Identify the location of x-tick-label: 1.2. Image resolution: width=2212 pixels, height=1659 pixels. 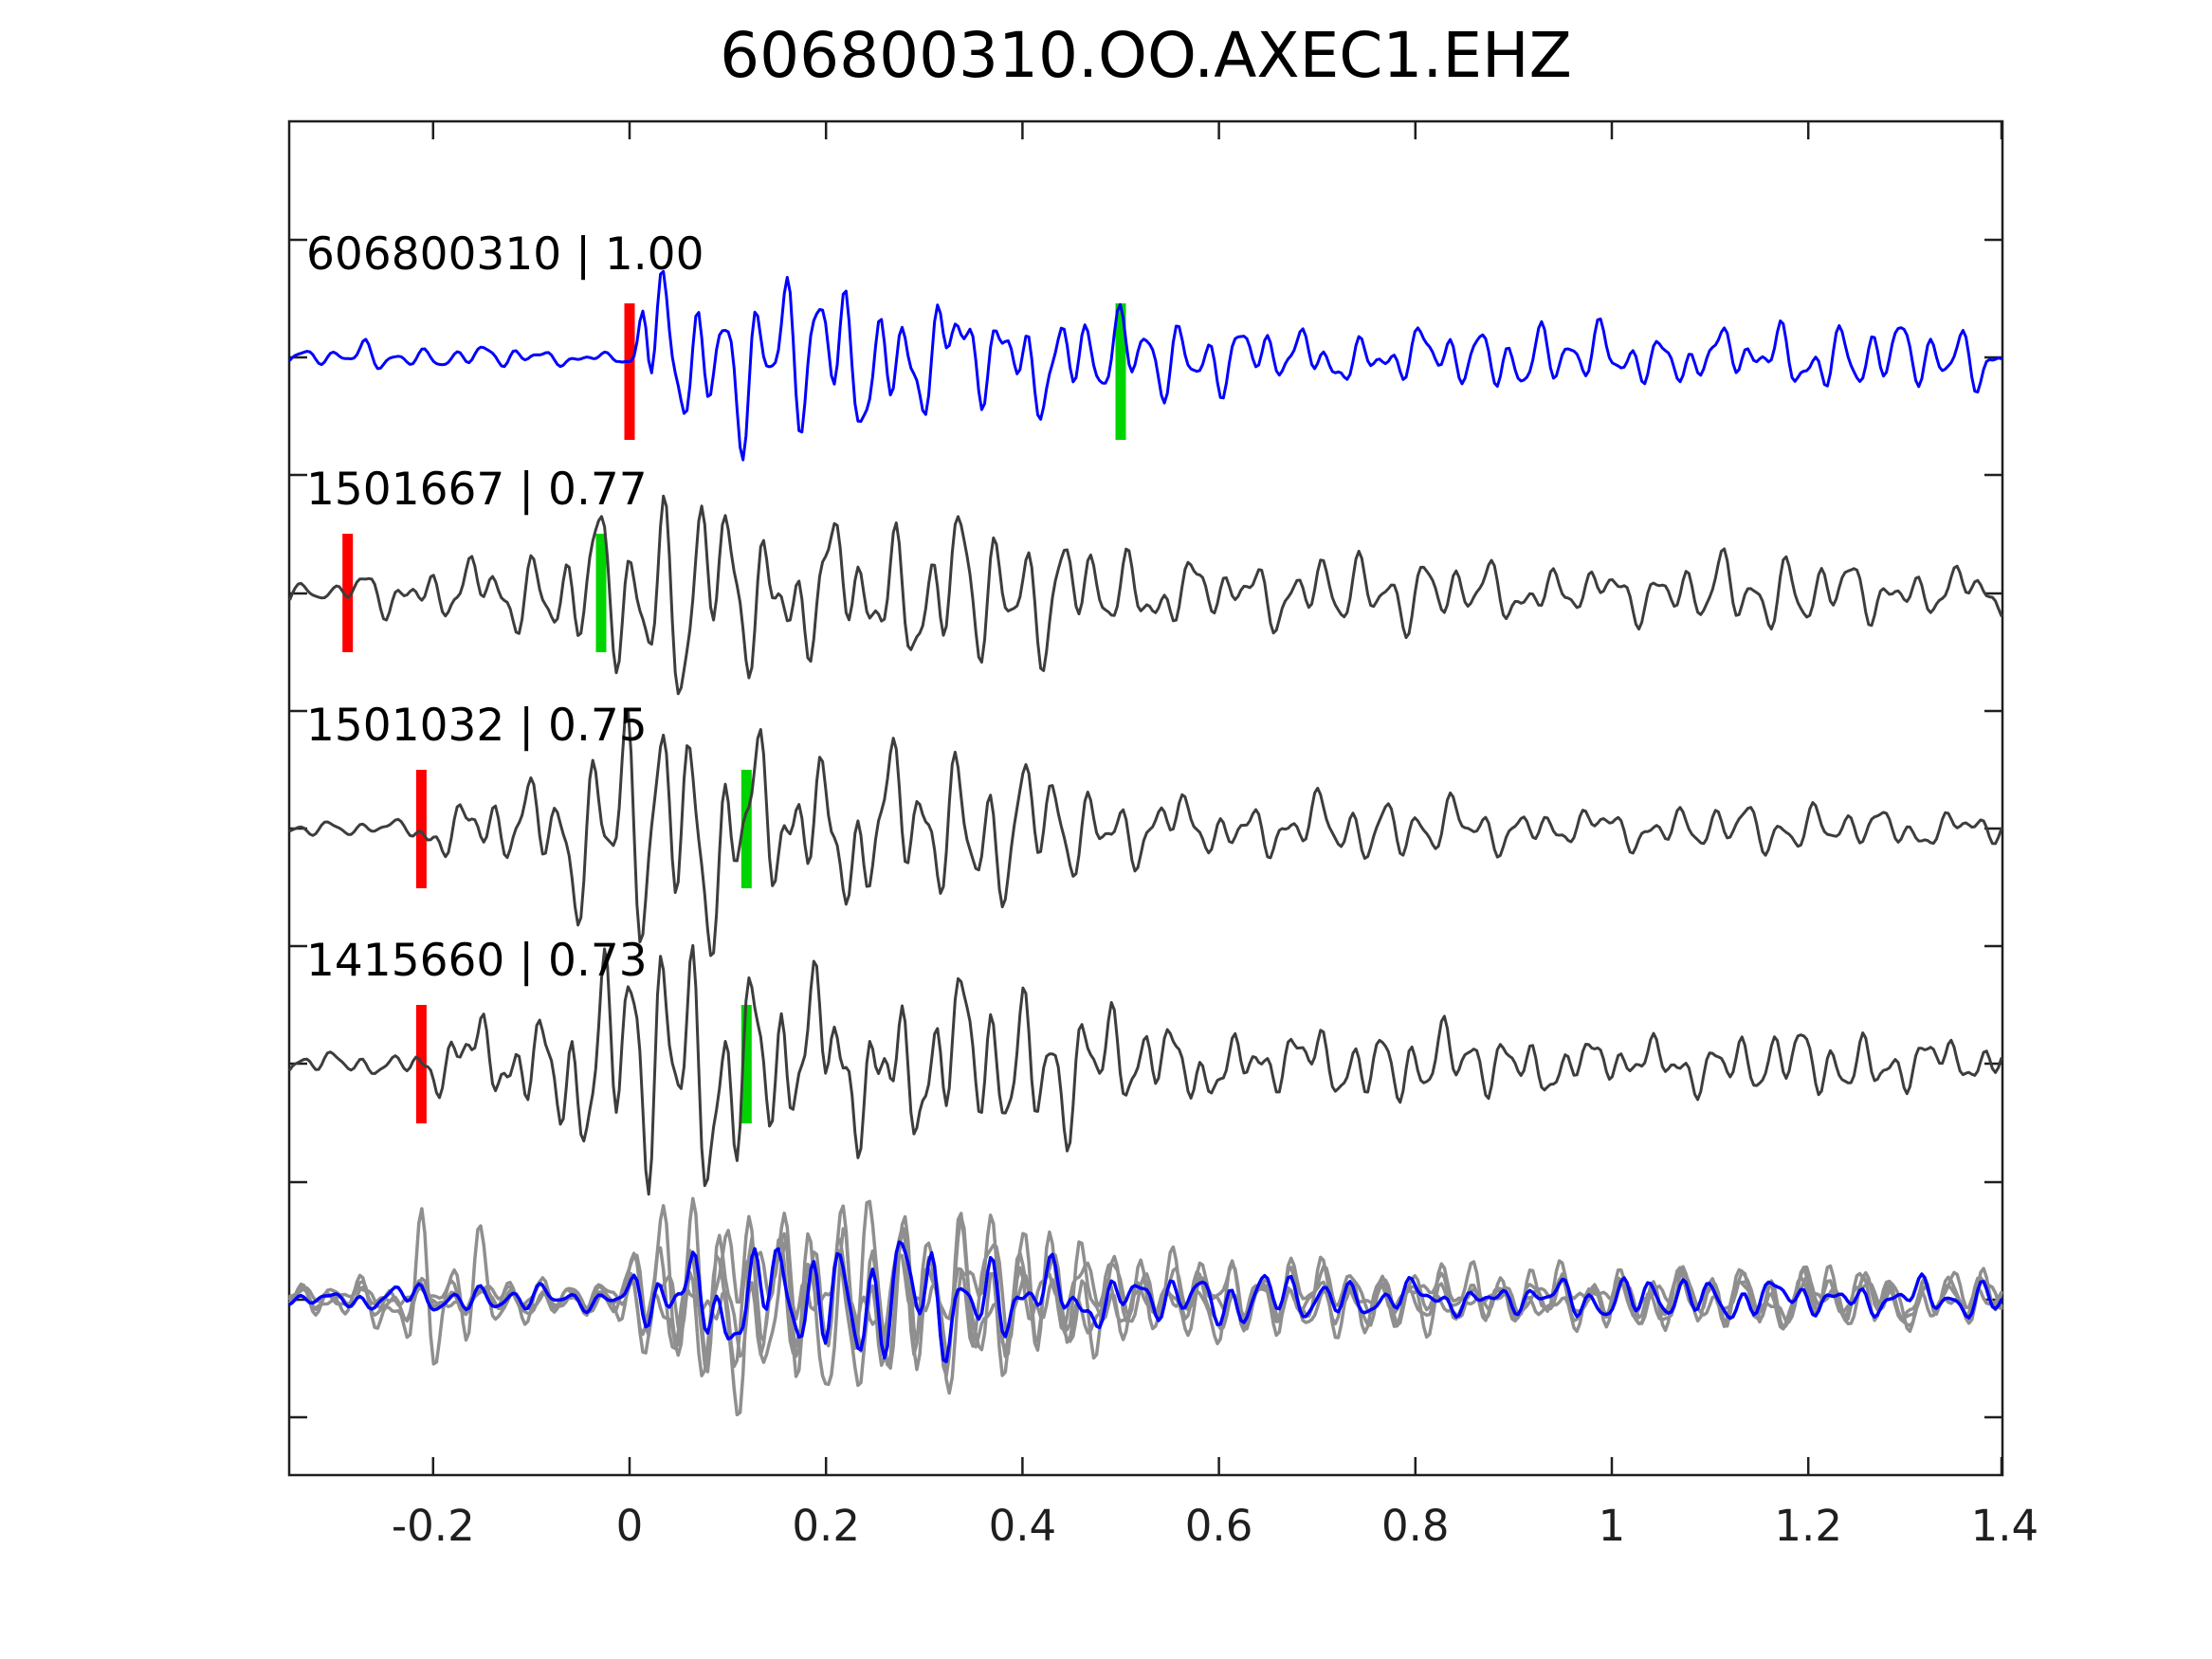
(1808, 1526).